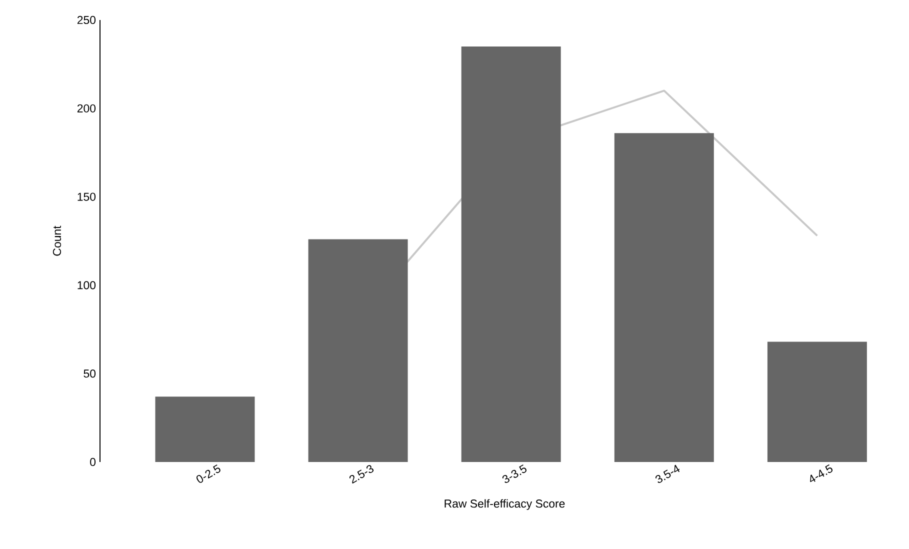 This screenshot has height=549, width=909. What do you see at coordinates (93, 462) in the screenshot?
I see `y-tick-label: 0` at bounding box center [93, 462].